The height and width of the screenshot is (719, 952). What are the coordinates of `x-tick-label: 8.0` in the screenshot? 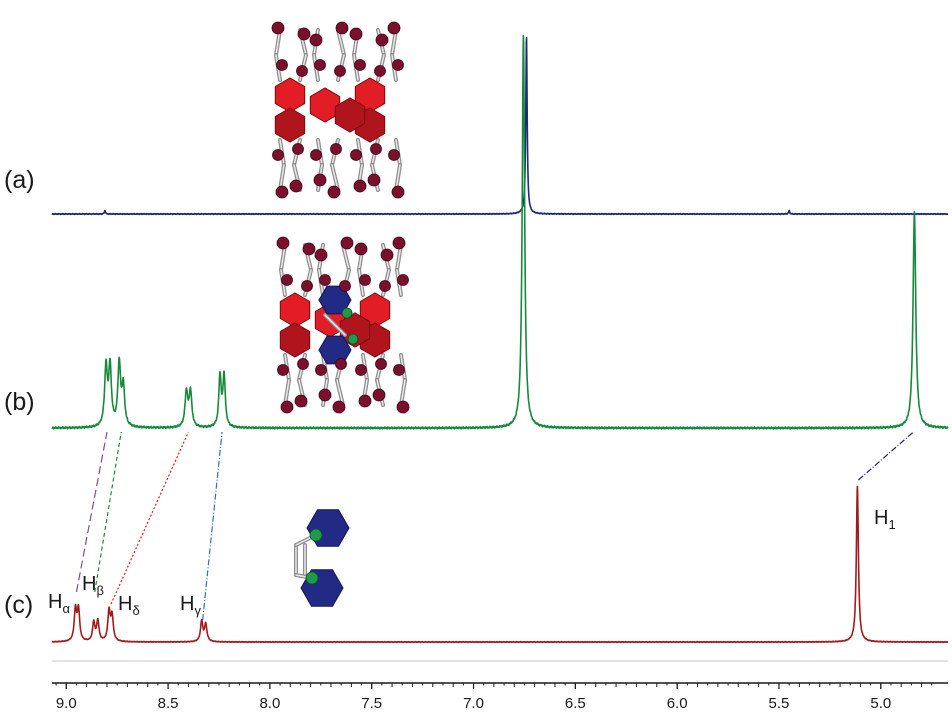 It's located at (269, 703).